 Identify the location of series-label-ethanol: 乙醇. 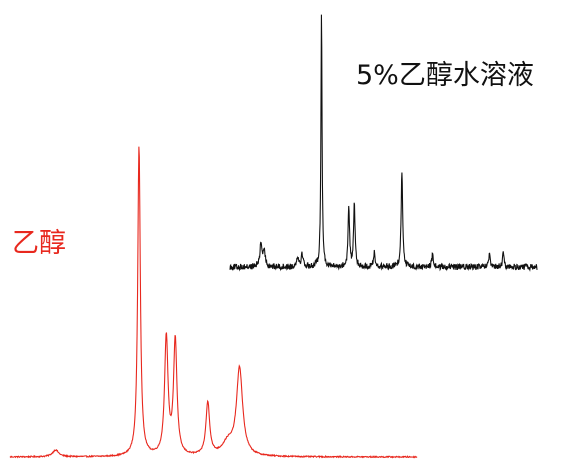
(39, 243).